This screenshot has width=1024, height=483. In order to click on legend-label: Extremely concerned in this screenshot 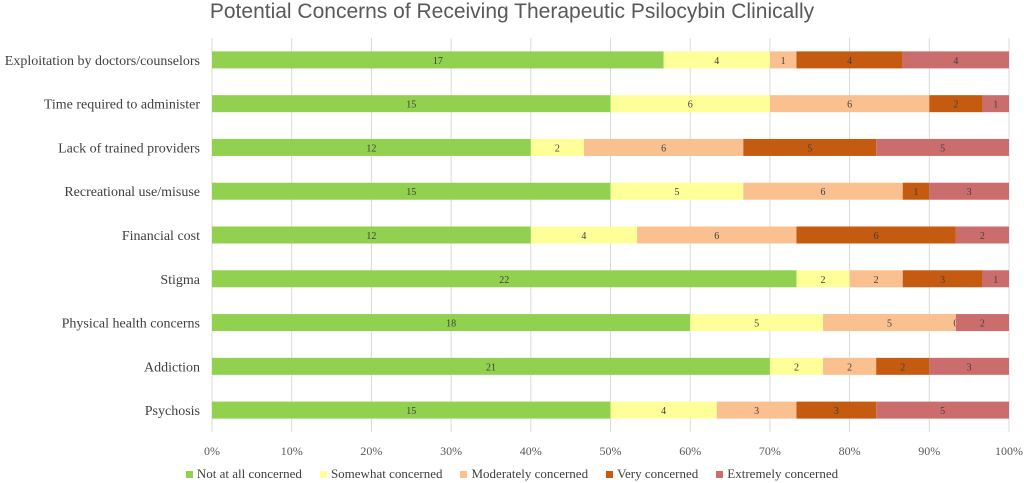, I will do `click(783, 473)`.